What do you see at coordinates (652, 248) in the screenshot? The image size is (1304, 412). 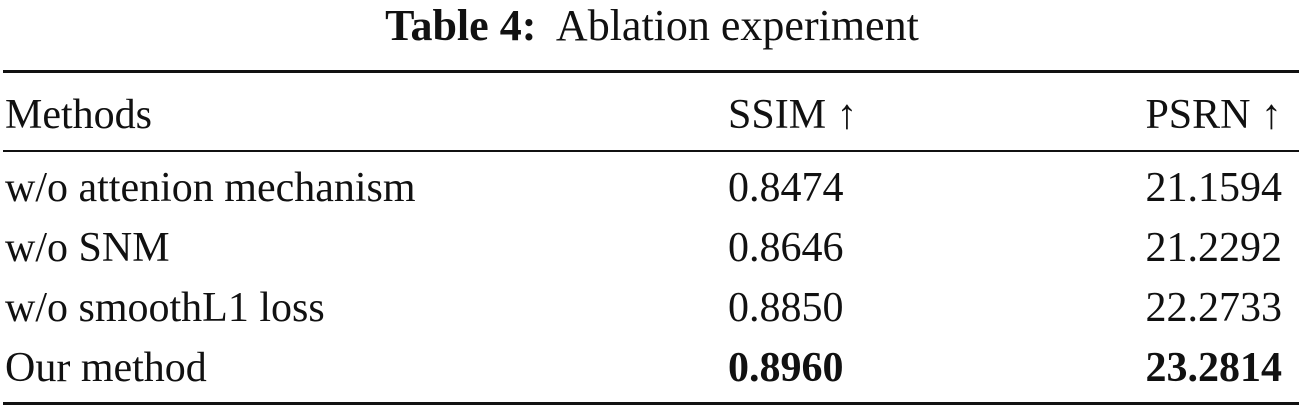 I see `table-row: w/o SNM 0.8646 21.2292` at bounding box center [652, 248].